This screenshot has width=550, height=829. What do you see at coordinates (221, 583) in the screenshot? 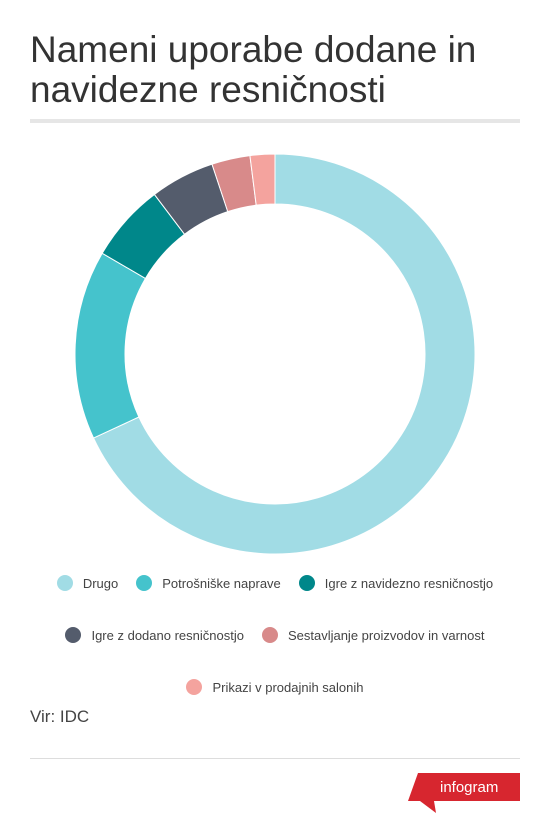
I see `legend-label: Potrošniške naprave` at bounding box center [221, 583].